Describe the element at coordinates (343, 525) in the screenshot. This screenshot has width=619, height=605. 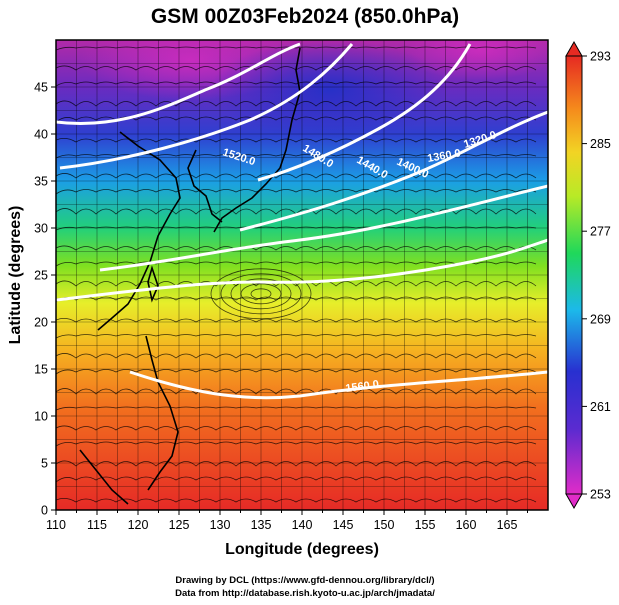
I see `x-tick-label: 145` at that location.